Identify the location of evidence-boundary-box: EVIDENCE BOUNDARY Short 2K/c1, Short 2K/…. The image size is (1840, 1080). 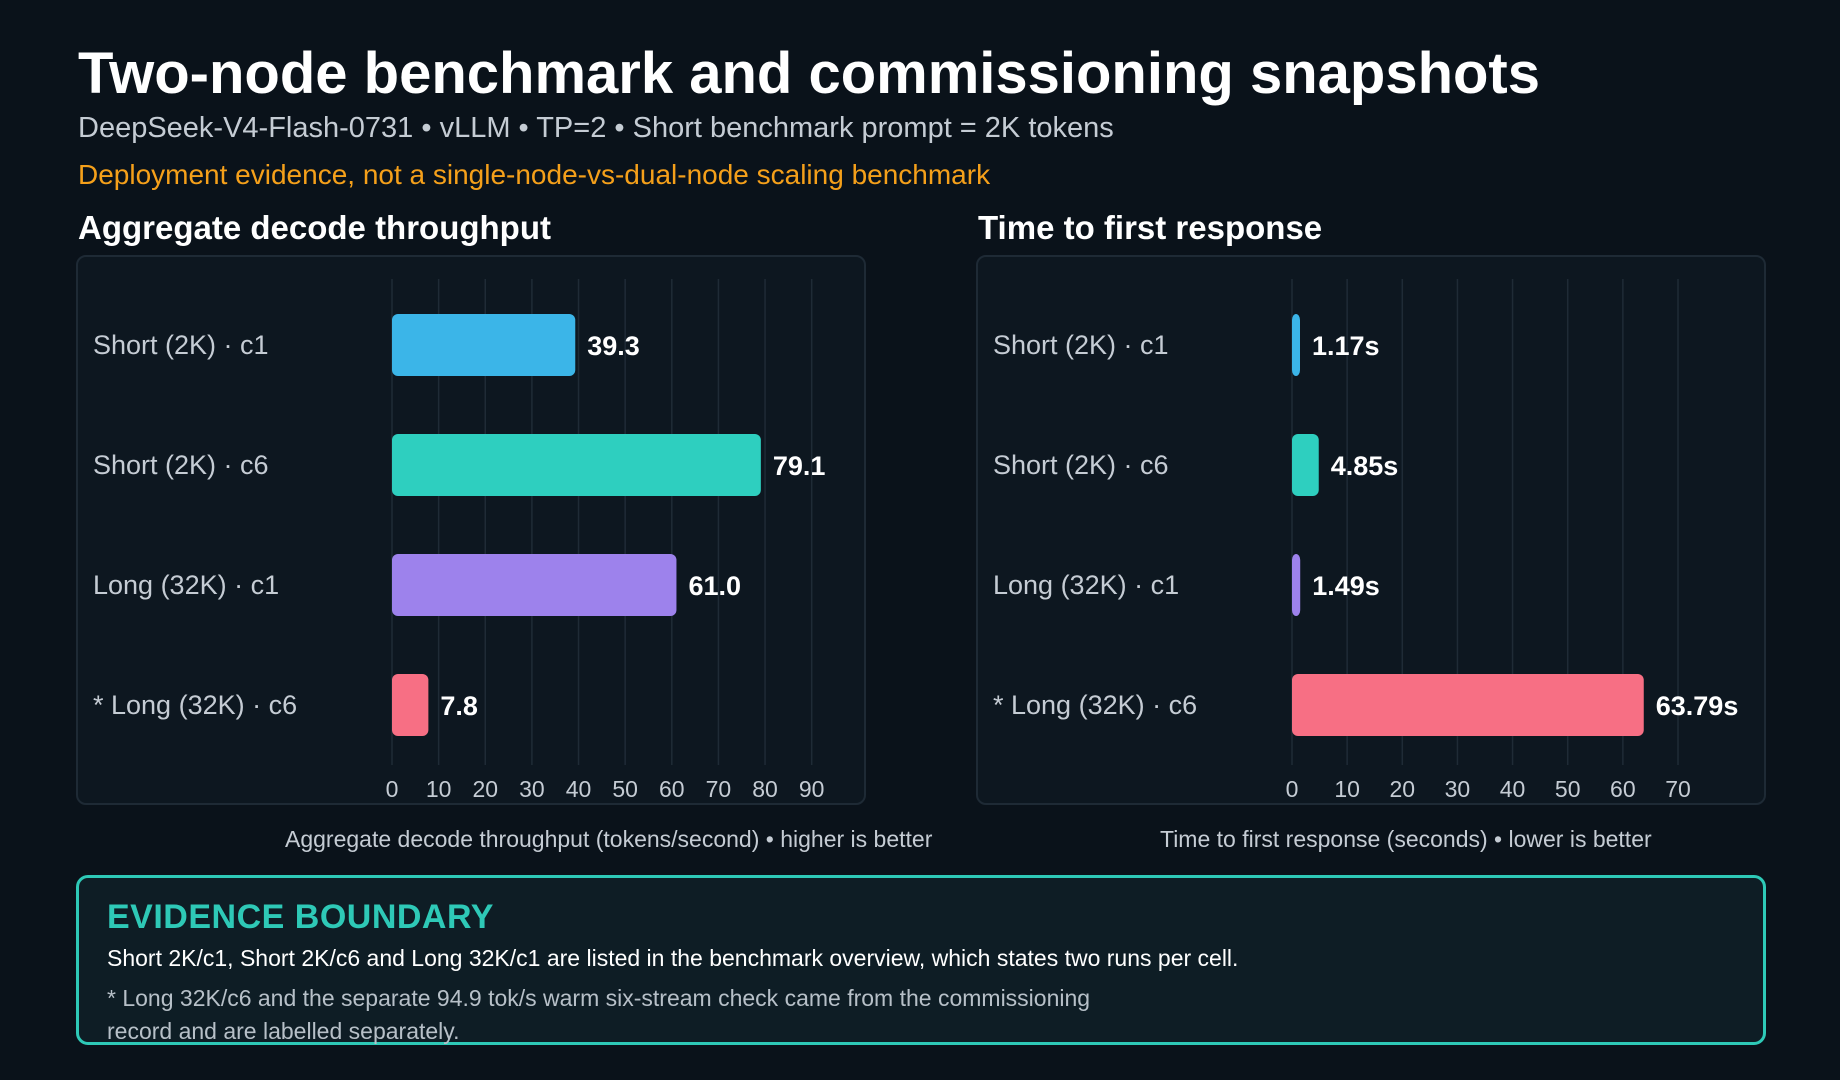
(921, 960).